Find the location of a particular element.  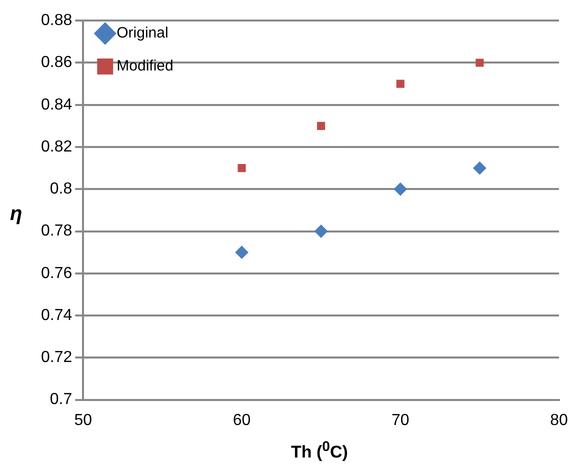

y-tick-label: 0.74 is located at coordinates (56, 315).